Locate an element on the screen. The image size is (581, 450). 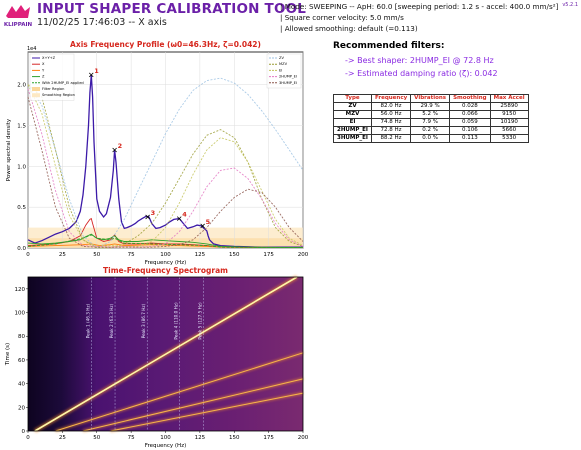
legend-entry: Z is located at coordinates (43, 77).